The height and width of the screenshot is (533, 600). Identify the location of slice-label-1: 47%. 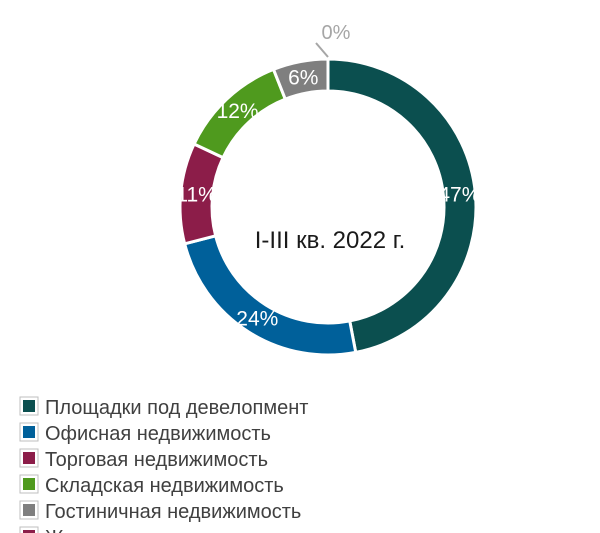
(459, 195).